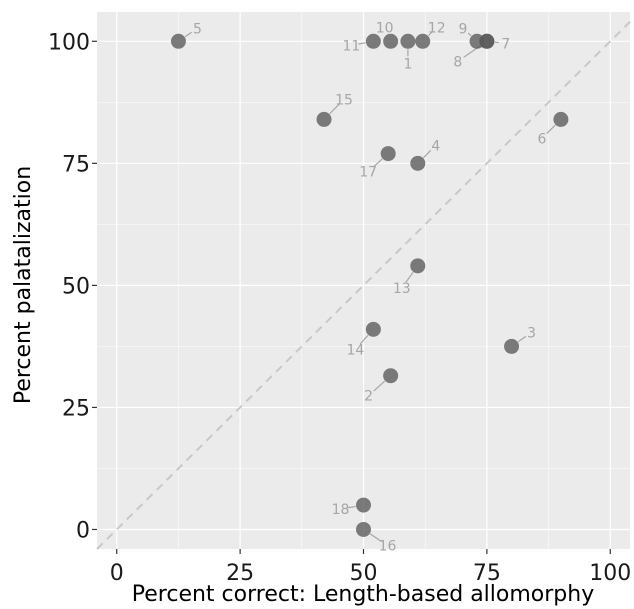 This screenshot has height=609, width=634. What do you see at coordinates (463, 29) in the screenshot?
I see `point-label: 9` at bounding box center [463, 29].